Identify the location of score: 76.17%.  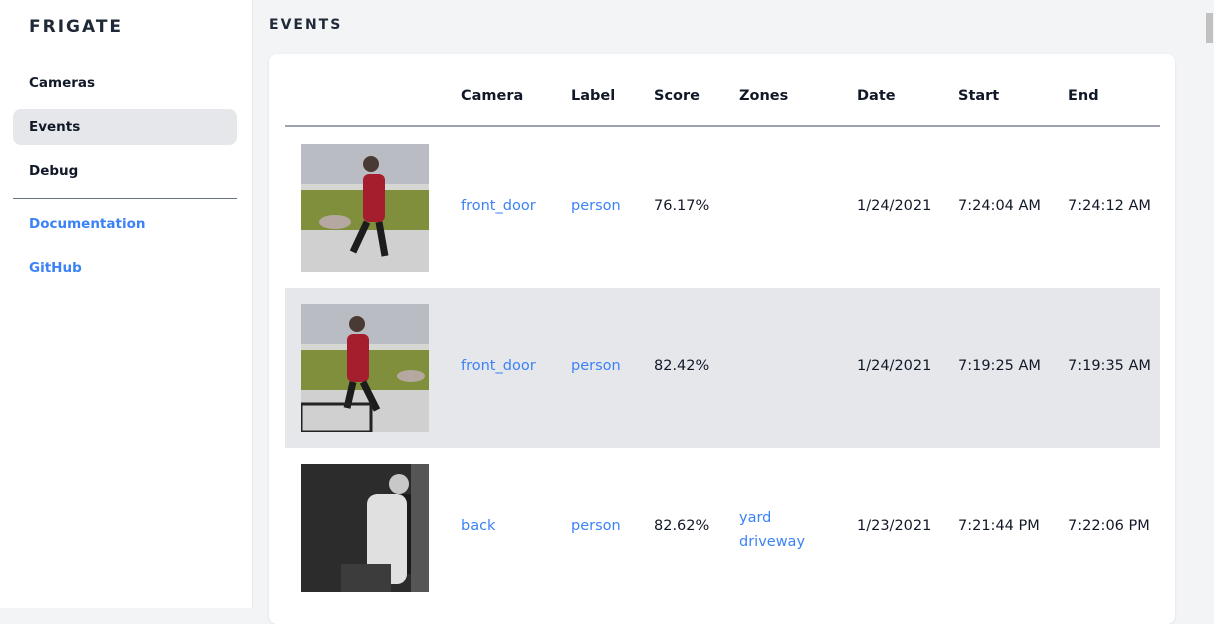
(682, 206).